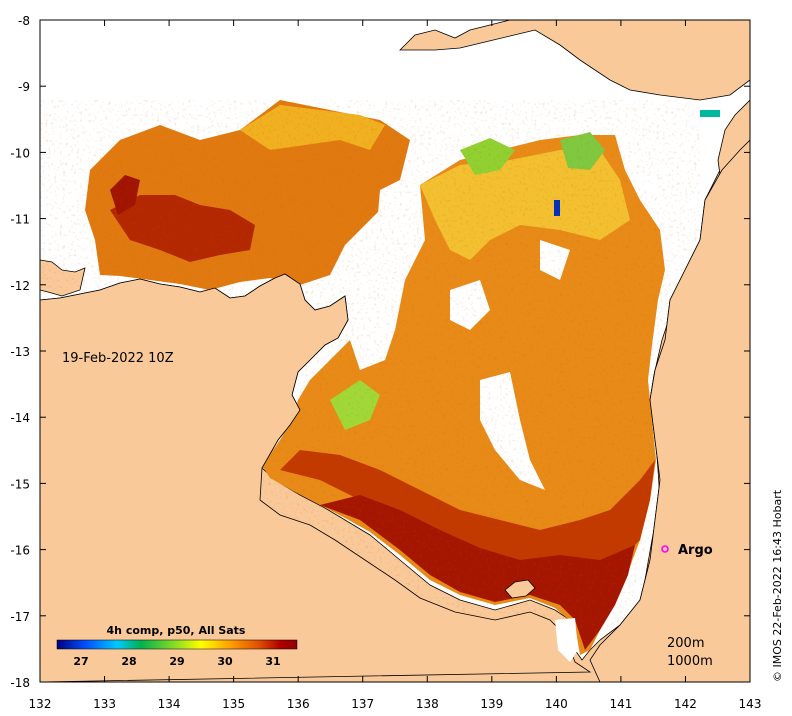 The width and height of the screenshot is (792, 716). I want to click on x-tick-label: 142, so click(685, 704).